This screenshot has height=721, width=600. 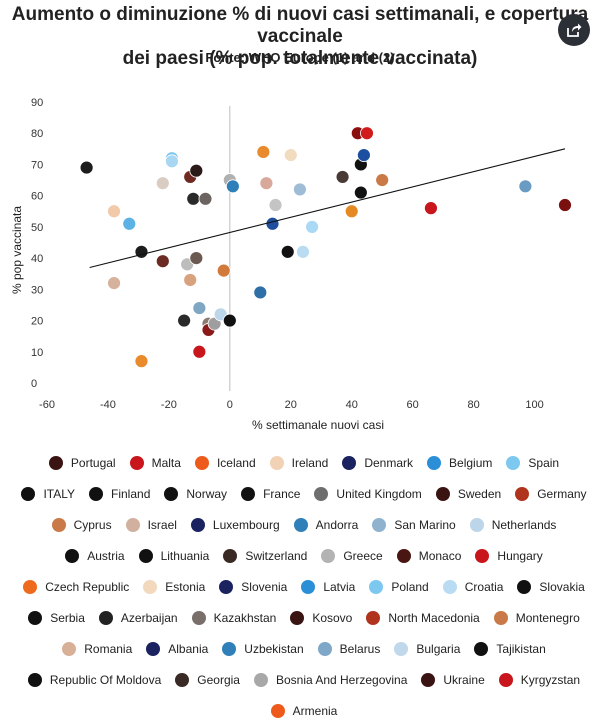 I want to click on legend-item: Lithuania, so click(x=174, y=556).